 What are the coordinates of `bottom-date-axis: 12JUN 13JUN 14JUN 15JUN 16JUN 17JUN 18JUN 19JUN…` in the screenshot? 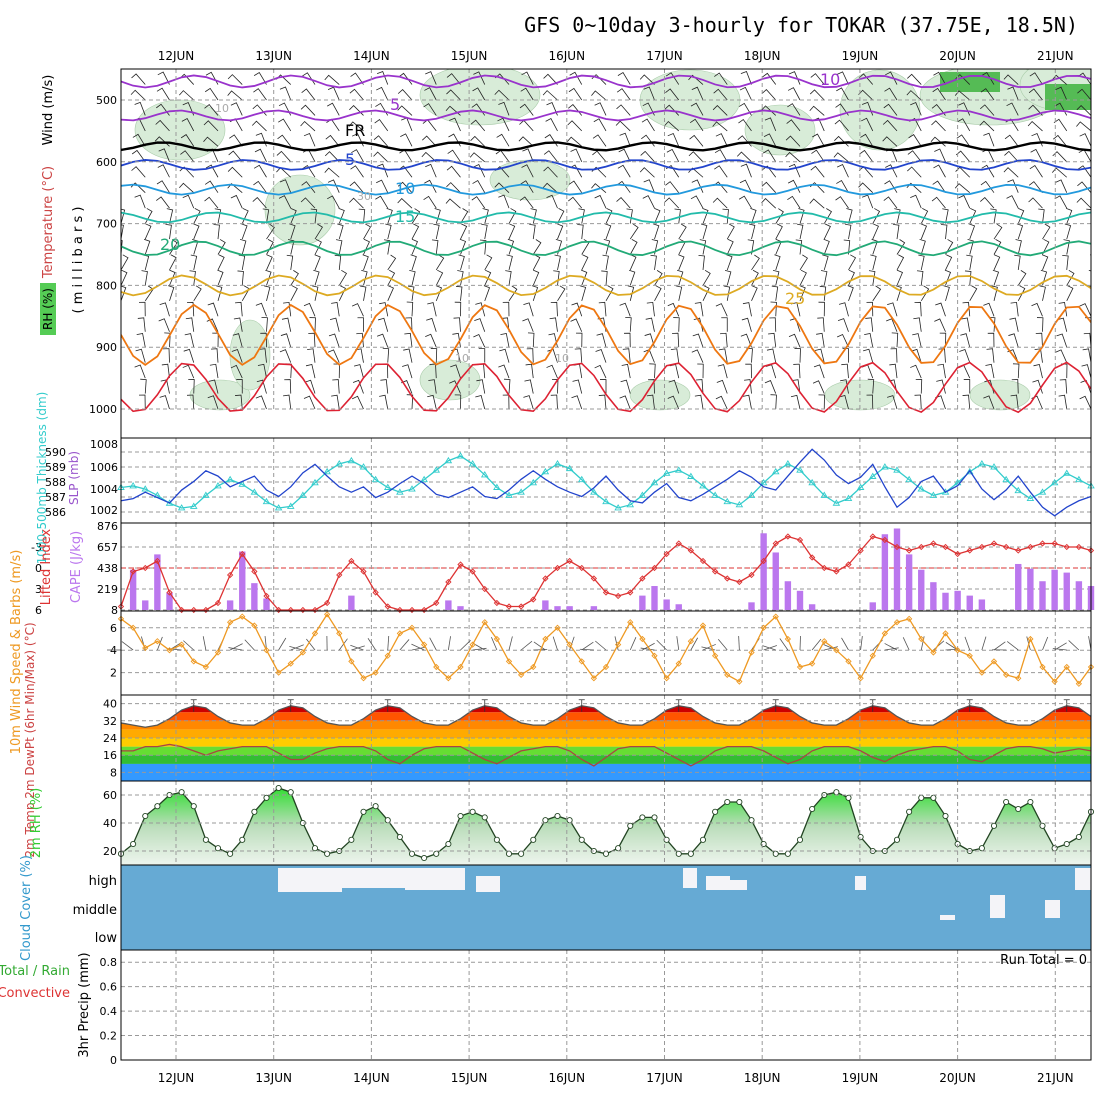 It's located at (616, 1078).